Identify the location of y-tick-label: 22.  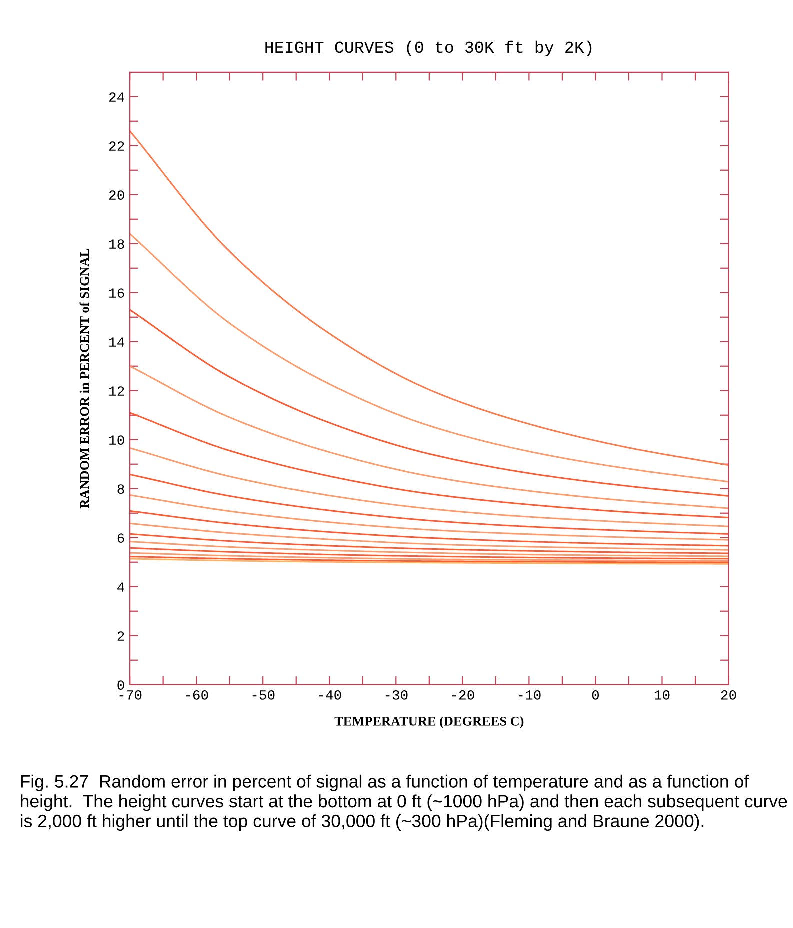
(116, 146).